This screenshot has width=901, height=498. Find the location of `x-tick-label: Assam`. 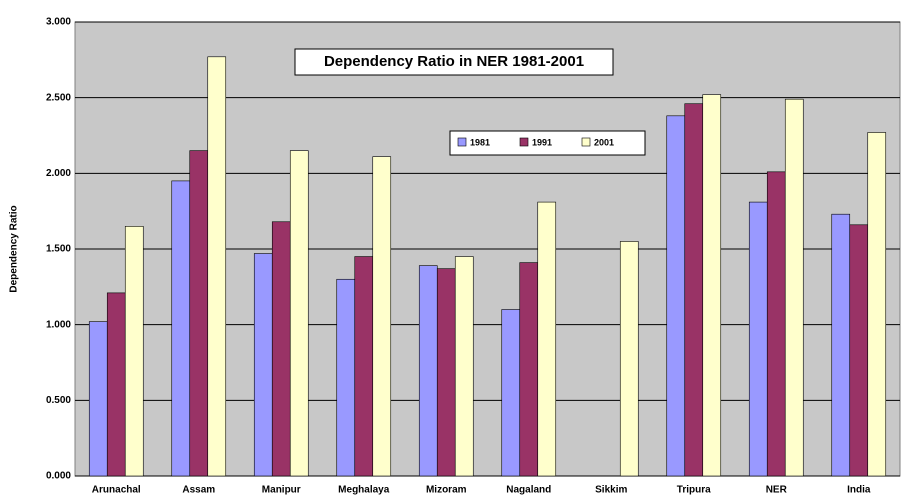

x-tick-label: Assam is located at coordinates (198, 490).